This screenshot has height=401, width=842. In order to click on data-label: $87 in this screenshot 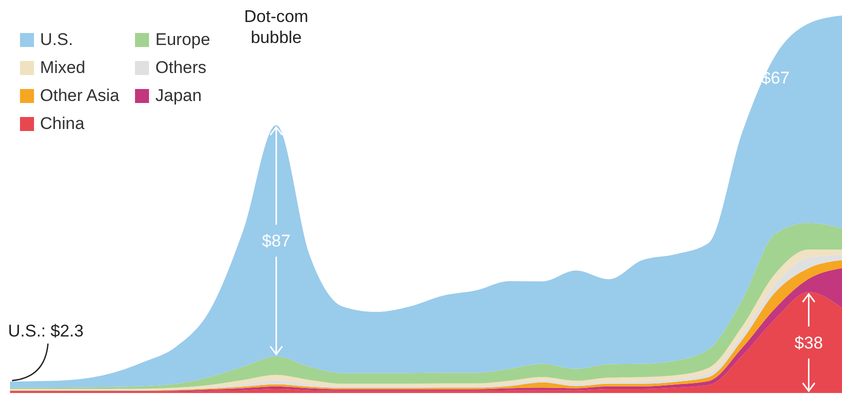, I will do `click(276, 241)`.